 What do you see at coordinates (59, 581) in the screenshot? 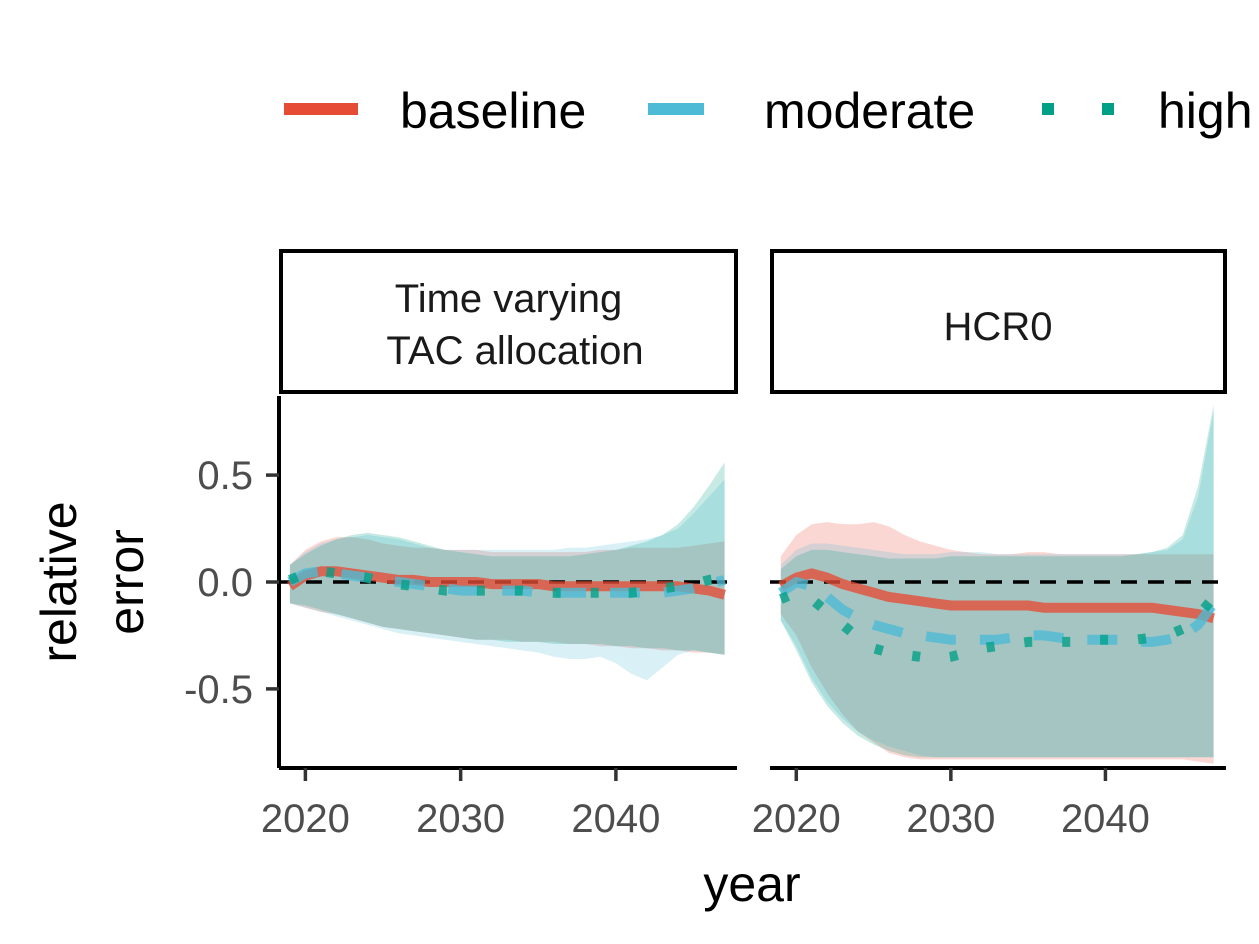
I see `y-axis-title-line-1: relative` at bounding box center [59, 581].